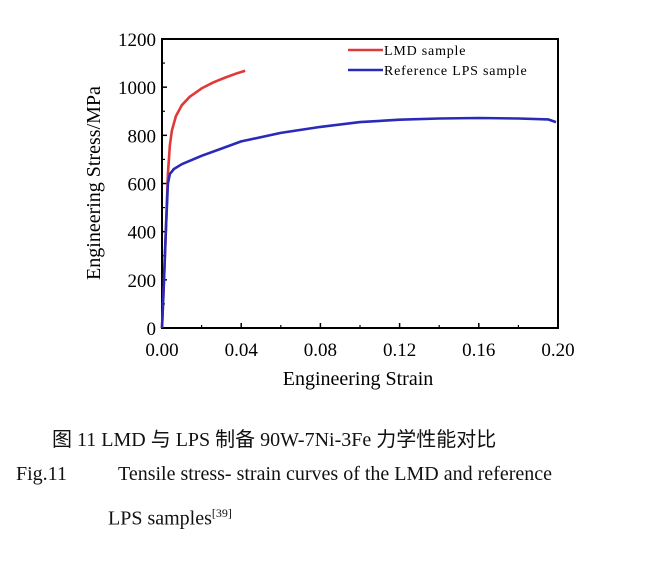 Image resolution: width=671 pixels, height=567 pixels. Describe the element at coordinates (320, 350) in the screenshot. I see `x-tick-label: 0.08` at that location.